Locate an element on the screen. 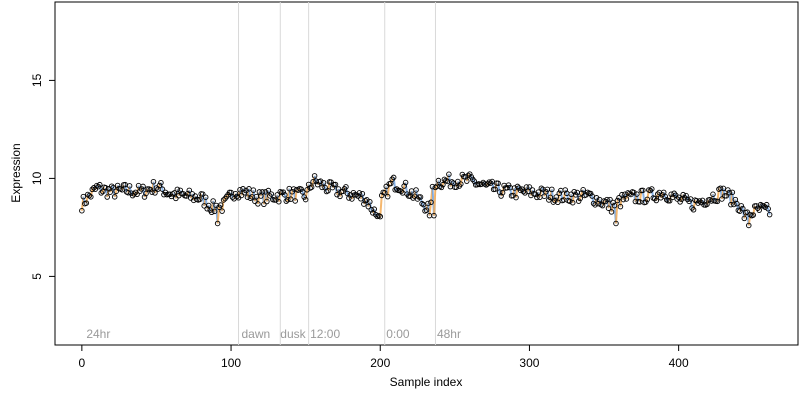  y-tick-label-10: 10 is located at coordinates (37, 178).